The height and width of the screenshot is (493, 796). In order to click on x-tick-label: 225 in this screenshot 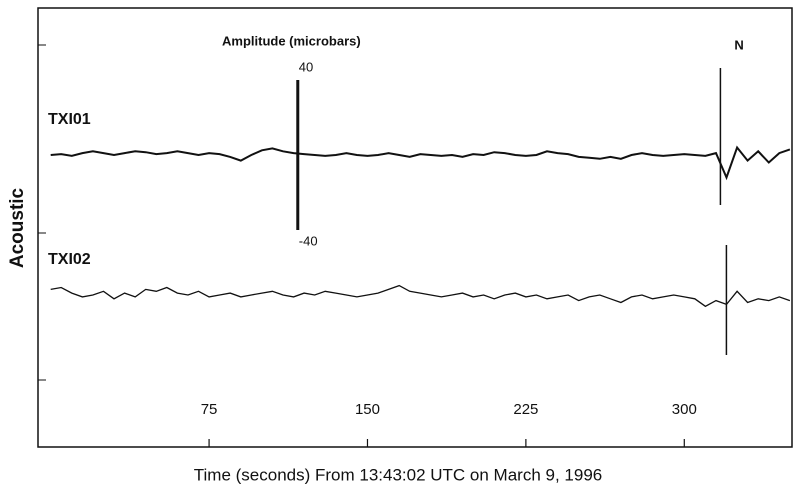, I will do `click(525, 409)`.